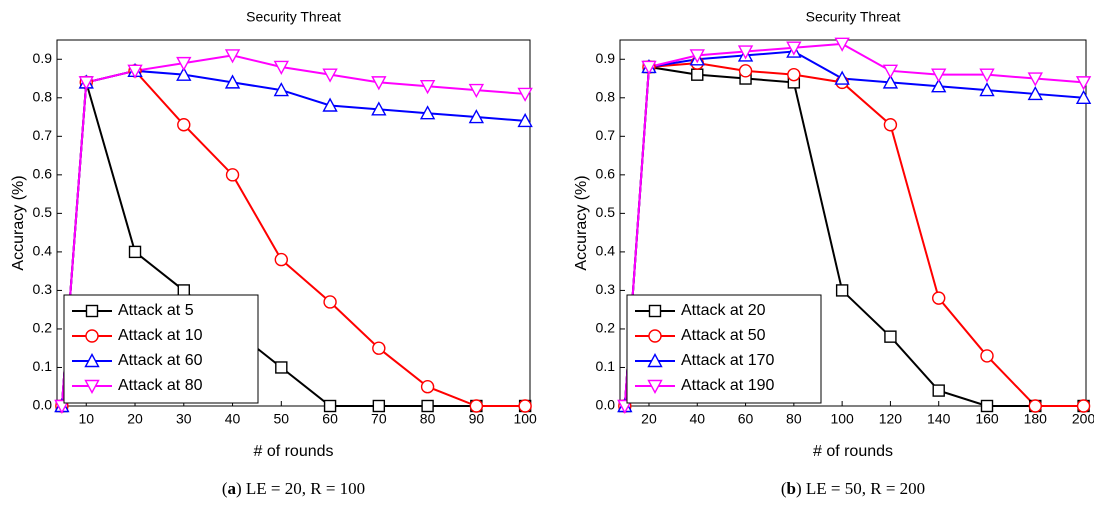  What do you see at coordinates (231, 488) in the screenshot?
I see `caption-part: a` at bounding box center [231, 488].